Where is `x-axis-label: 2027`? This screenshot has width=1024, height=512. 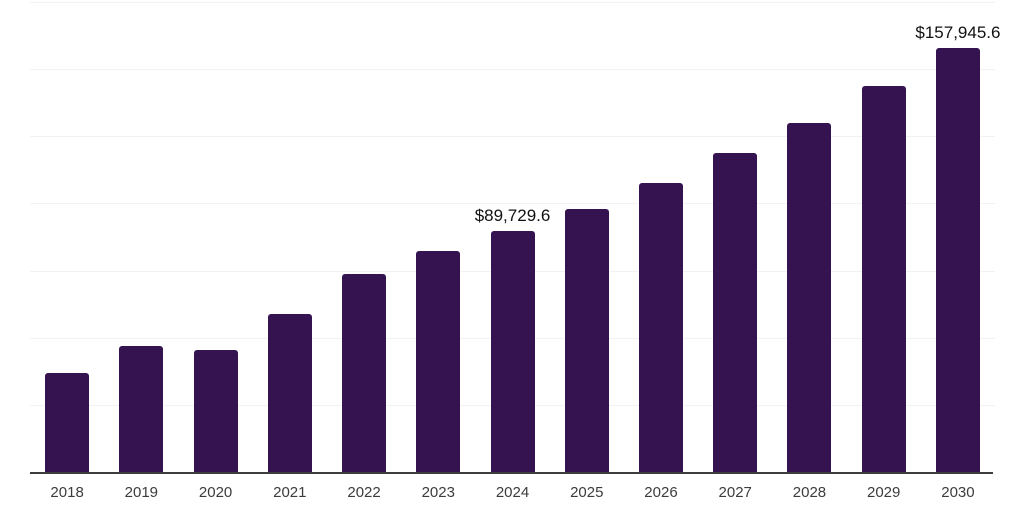 x-axis-label: 2027 is located at coordinates (735, 492).